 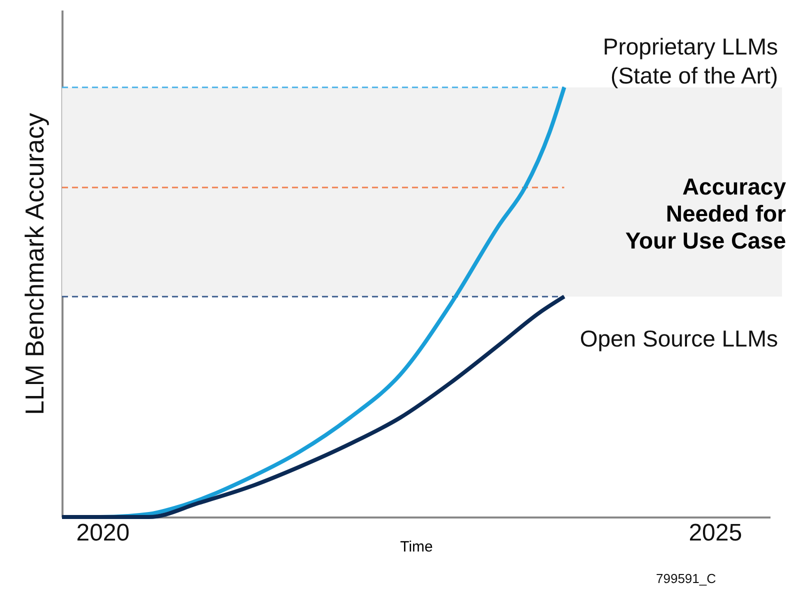 What do you see at coordinates (35, 264) in the screenshot?
I see `y-axis-title: LLM Benchmark Accuracy` at bounding box center [35, 264].